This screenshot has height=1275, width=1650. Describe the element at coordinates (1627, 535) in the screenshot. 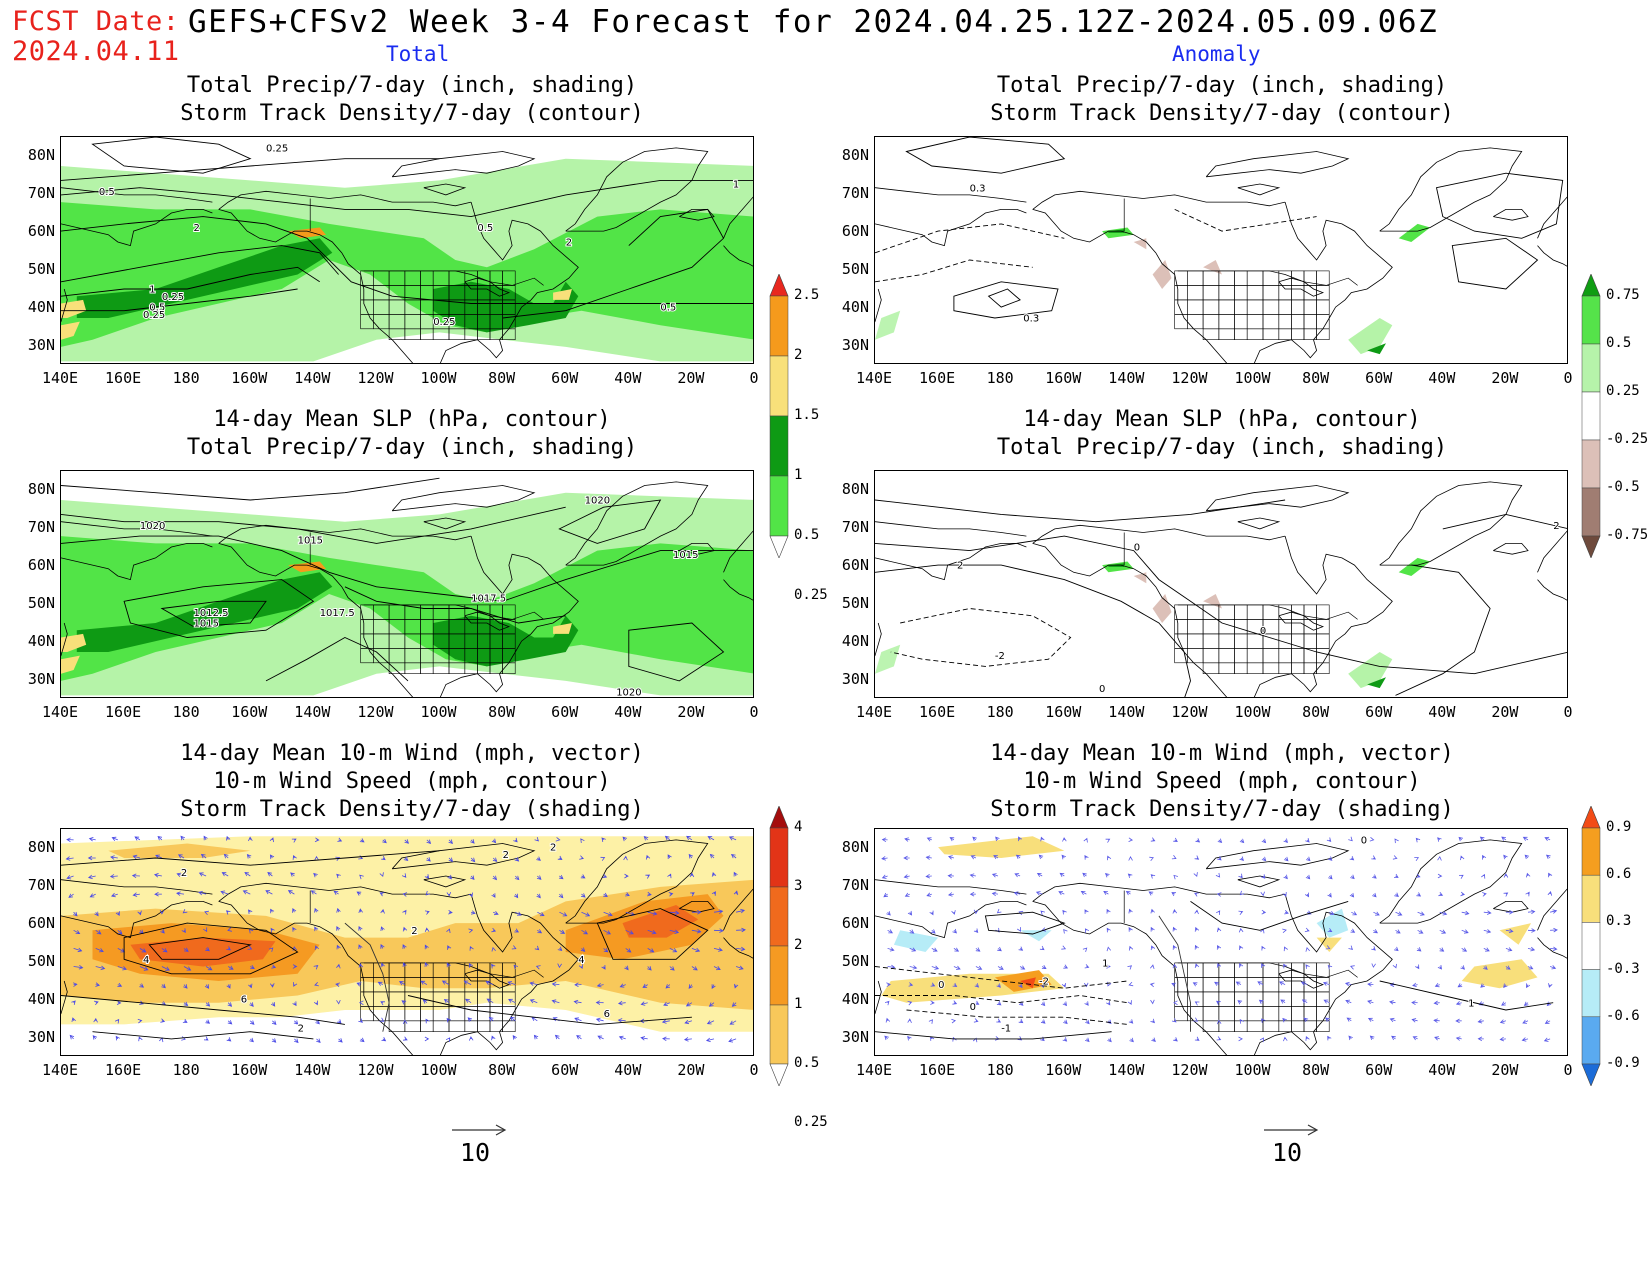

I see `colorbar-tick-label: -0.75` at that location.